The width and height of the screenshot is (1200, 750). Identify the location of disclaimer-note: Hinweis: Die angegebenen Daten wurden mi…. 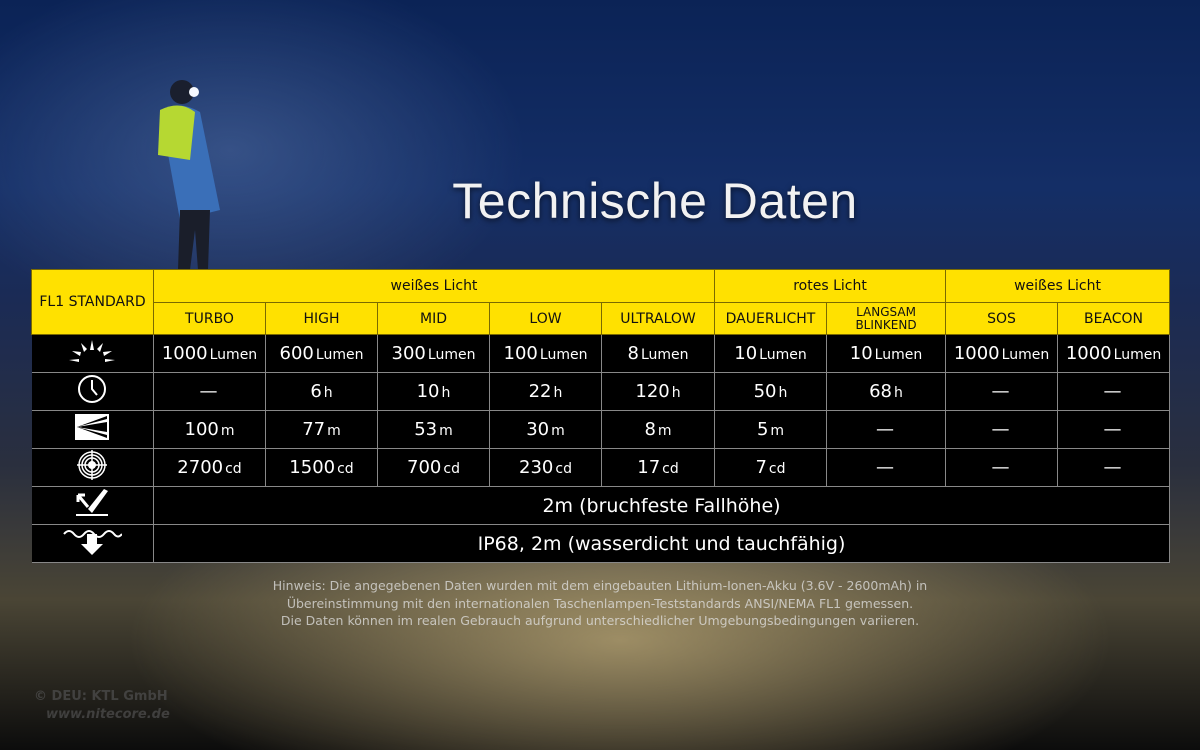
(600, 603).